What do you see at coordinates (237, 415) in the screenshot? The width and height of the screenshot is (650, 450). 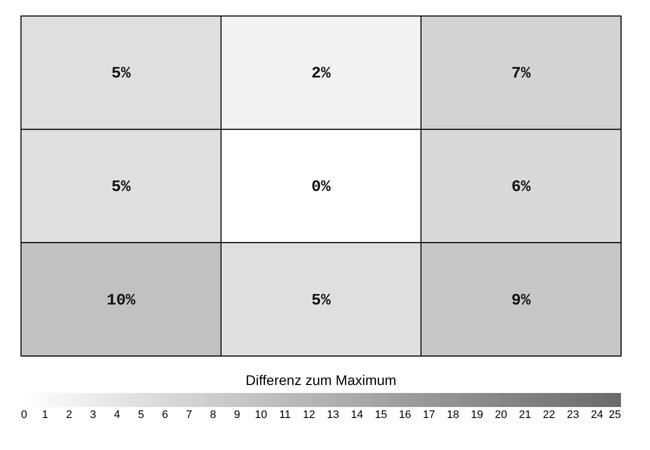 I see `color-bar-label: 9` at bounding box center [237, 415].